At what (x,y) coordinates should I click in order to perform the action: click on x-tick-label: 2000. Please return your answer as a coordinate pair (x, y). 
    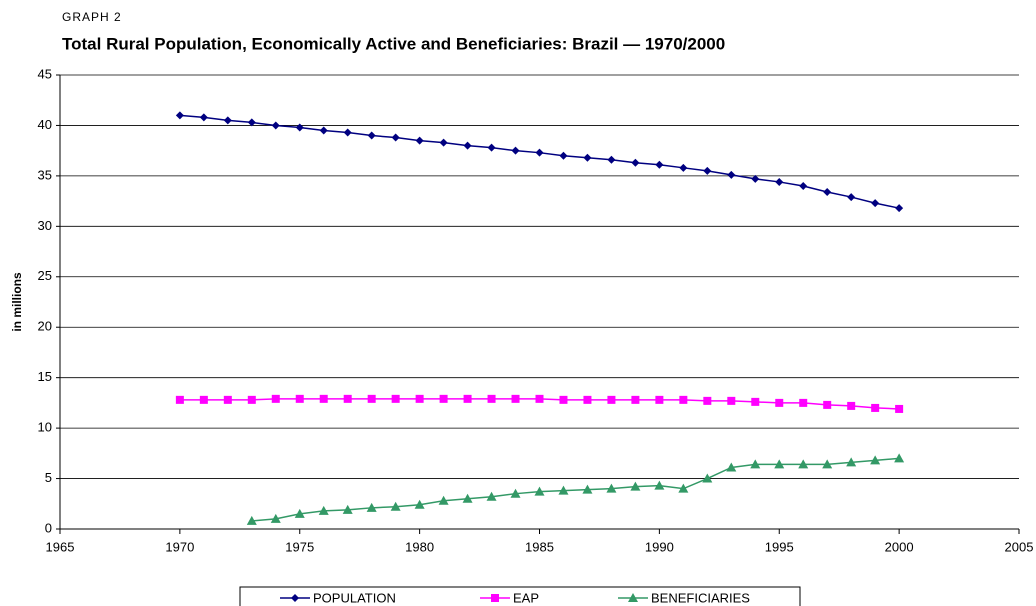
    Looking at the image, I should click on (899, 546).